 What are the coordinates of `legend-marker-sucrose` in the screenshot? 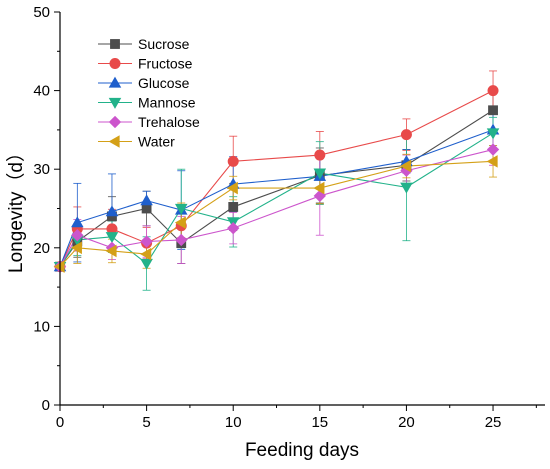 It's located at (115, 44).